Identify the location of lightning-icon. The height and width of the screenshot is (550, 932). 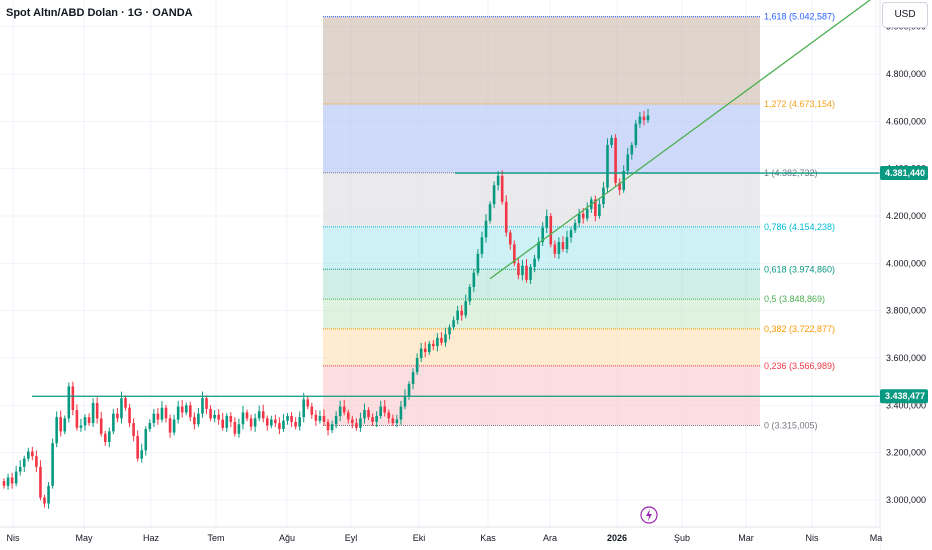
(649, 515).